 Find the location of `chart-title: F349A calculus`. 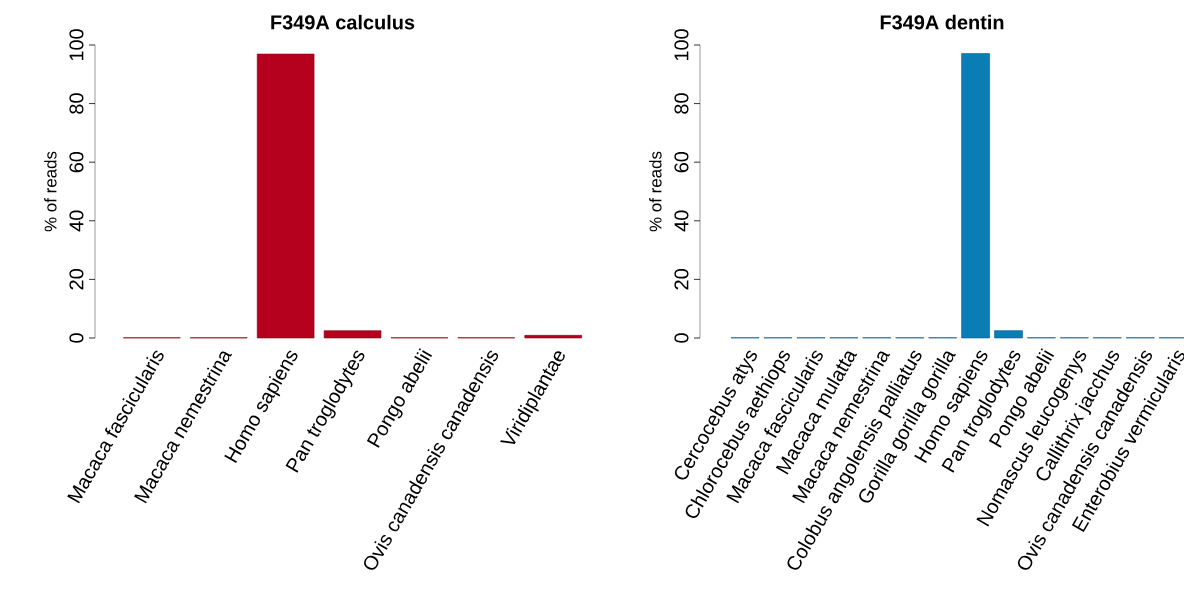

chart-title: F349A calculus is located at coordinates (343, 22).